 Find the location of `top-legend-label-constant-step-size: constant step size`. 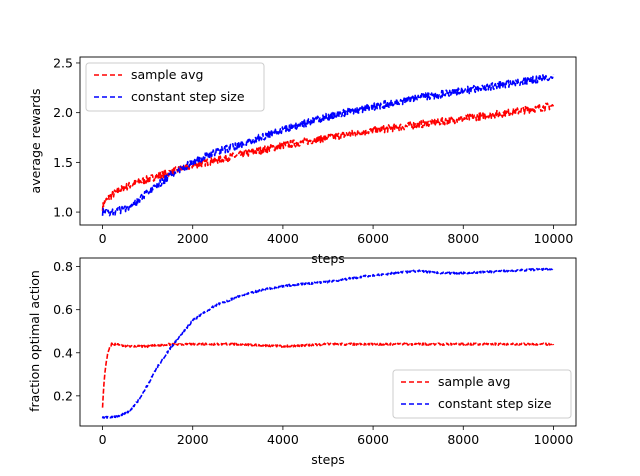

top-legend-label-constant-step-size: constant step size is located at coordinates (188, 96).